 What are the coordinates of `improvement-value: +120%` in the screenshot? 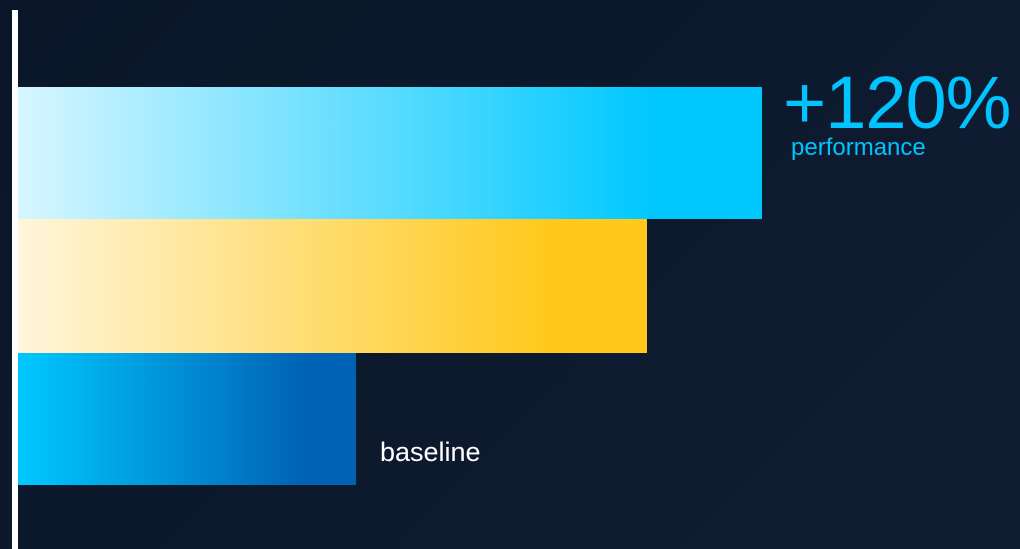 It's located at (897, 102).